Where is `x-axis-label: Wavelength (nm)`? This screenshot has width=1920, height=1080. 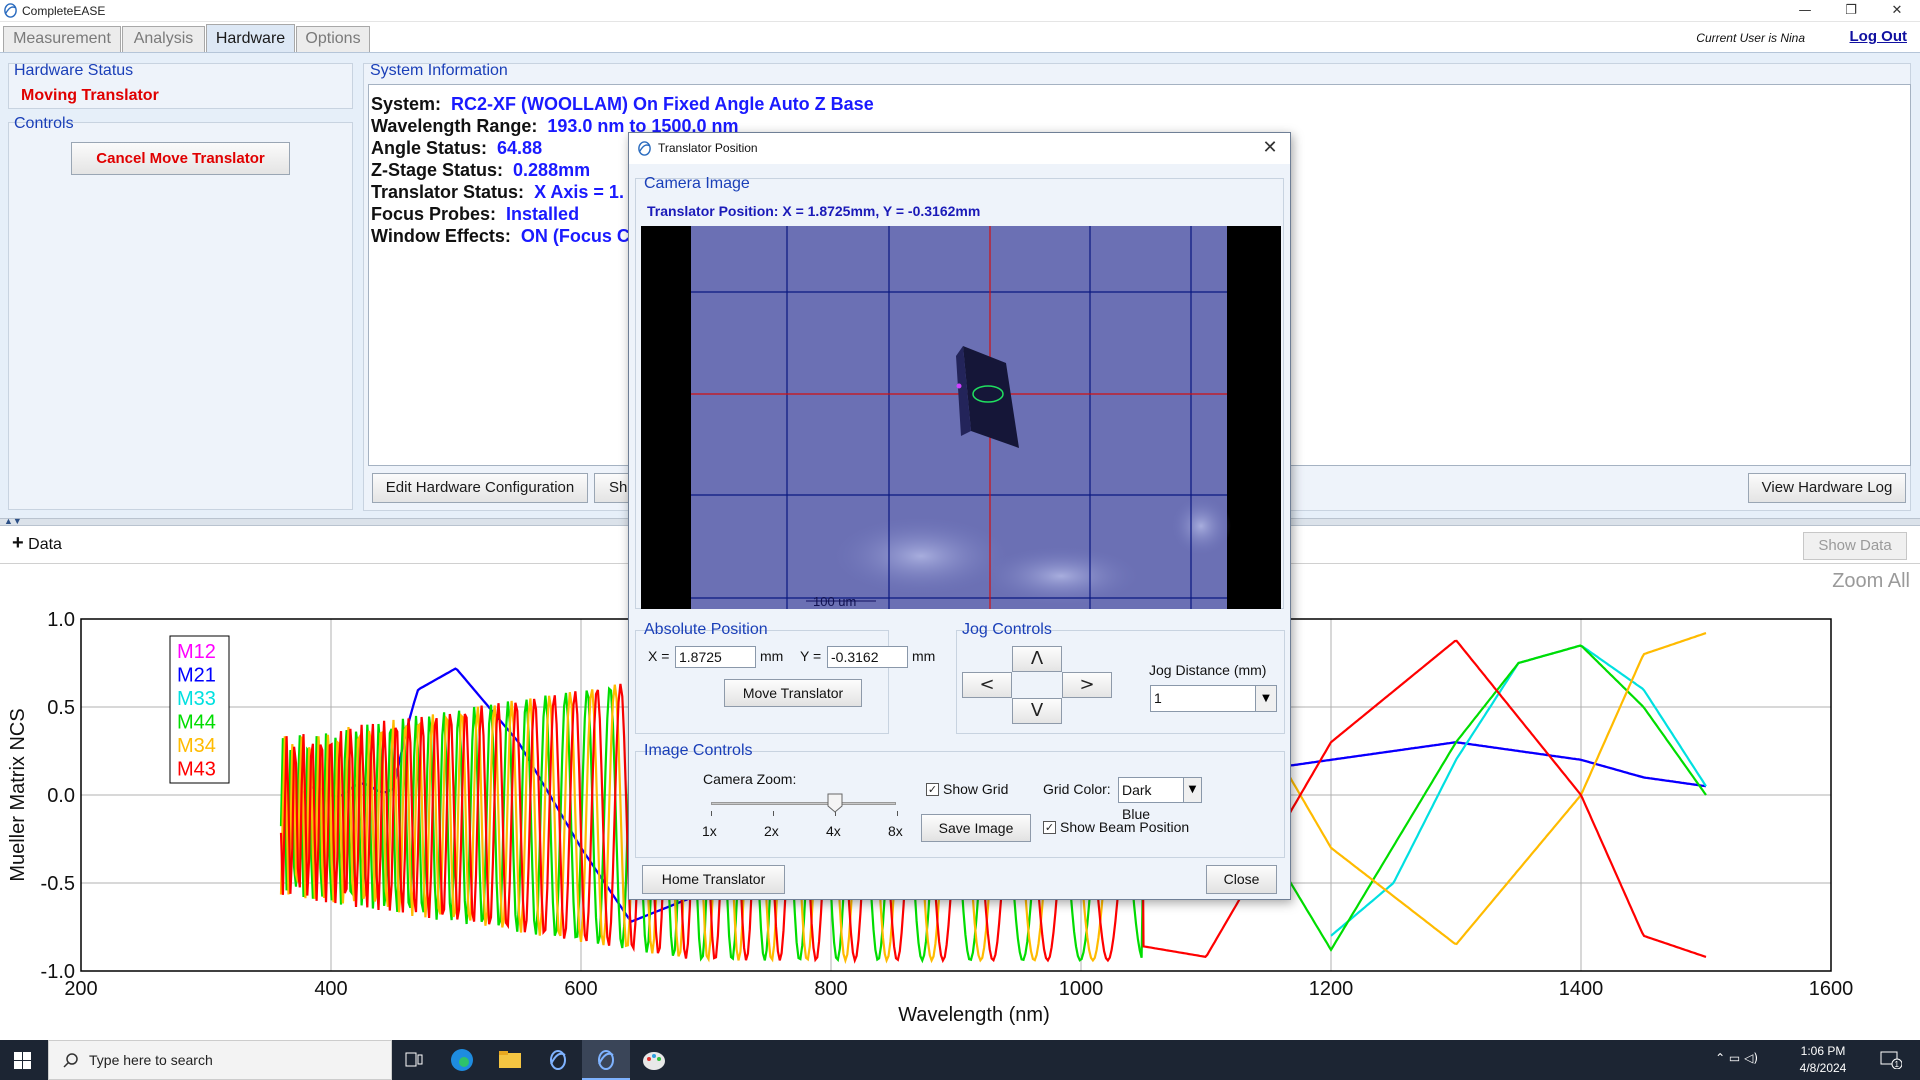
x-axis-label: Wavelength (nm) is located at coordinates (974, 1015).